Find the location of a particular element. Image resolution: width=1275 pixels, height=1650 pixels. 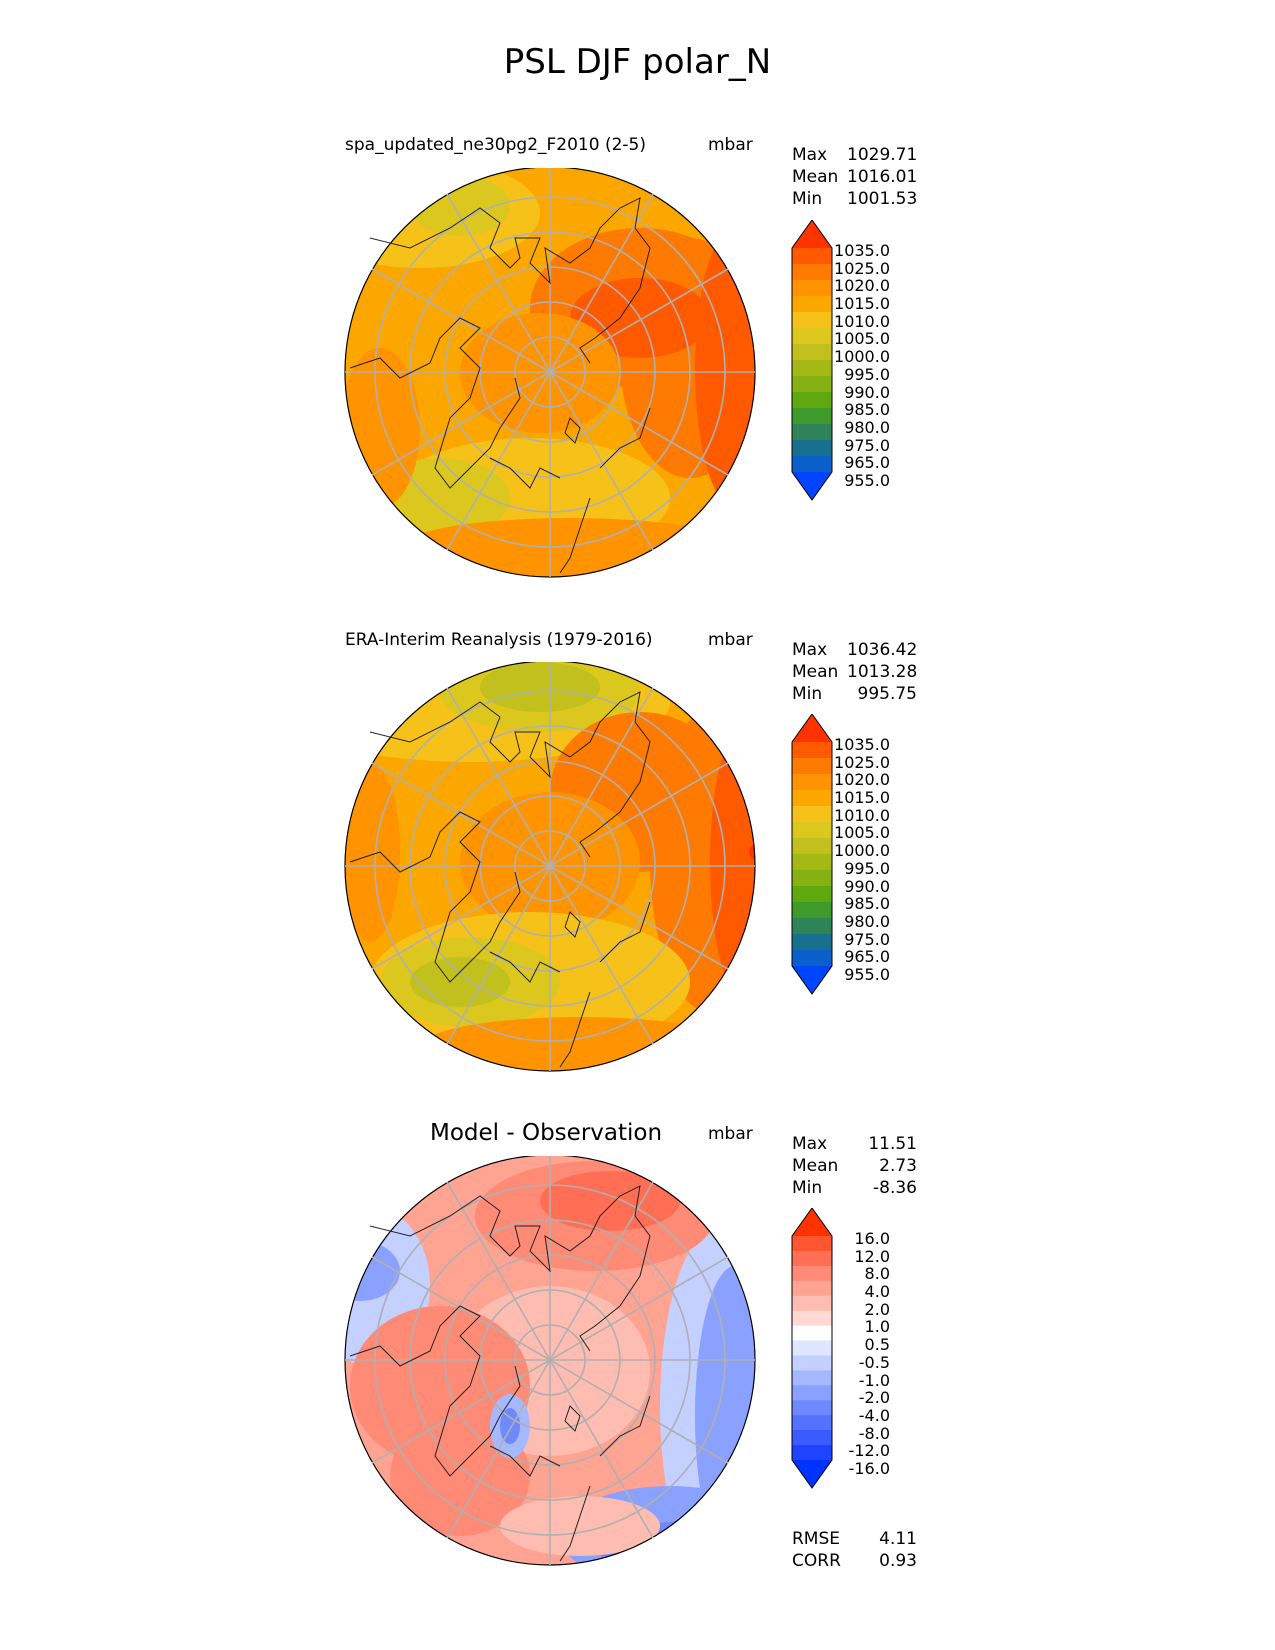

panel-2-polar-map is located at coordinates (550, 867).